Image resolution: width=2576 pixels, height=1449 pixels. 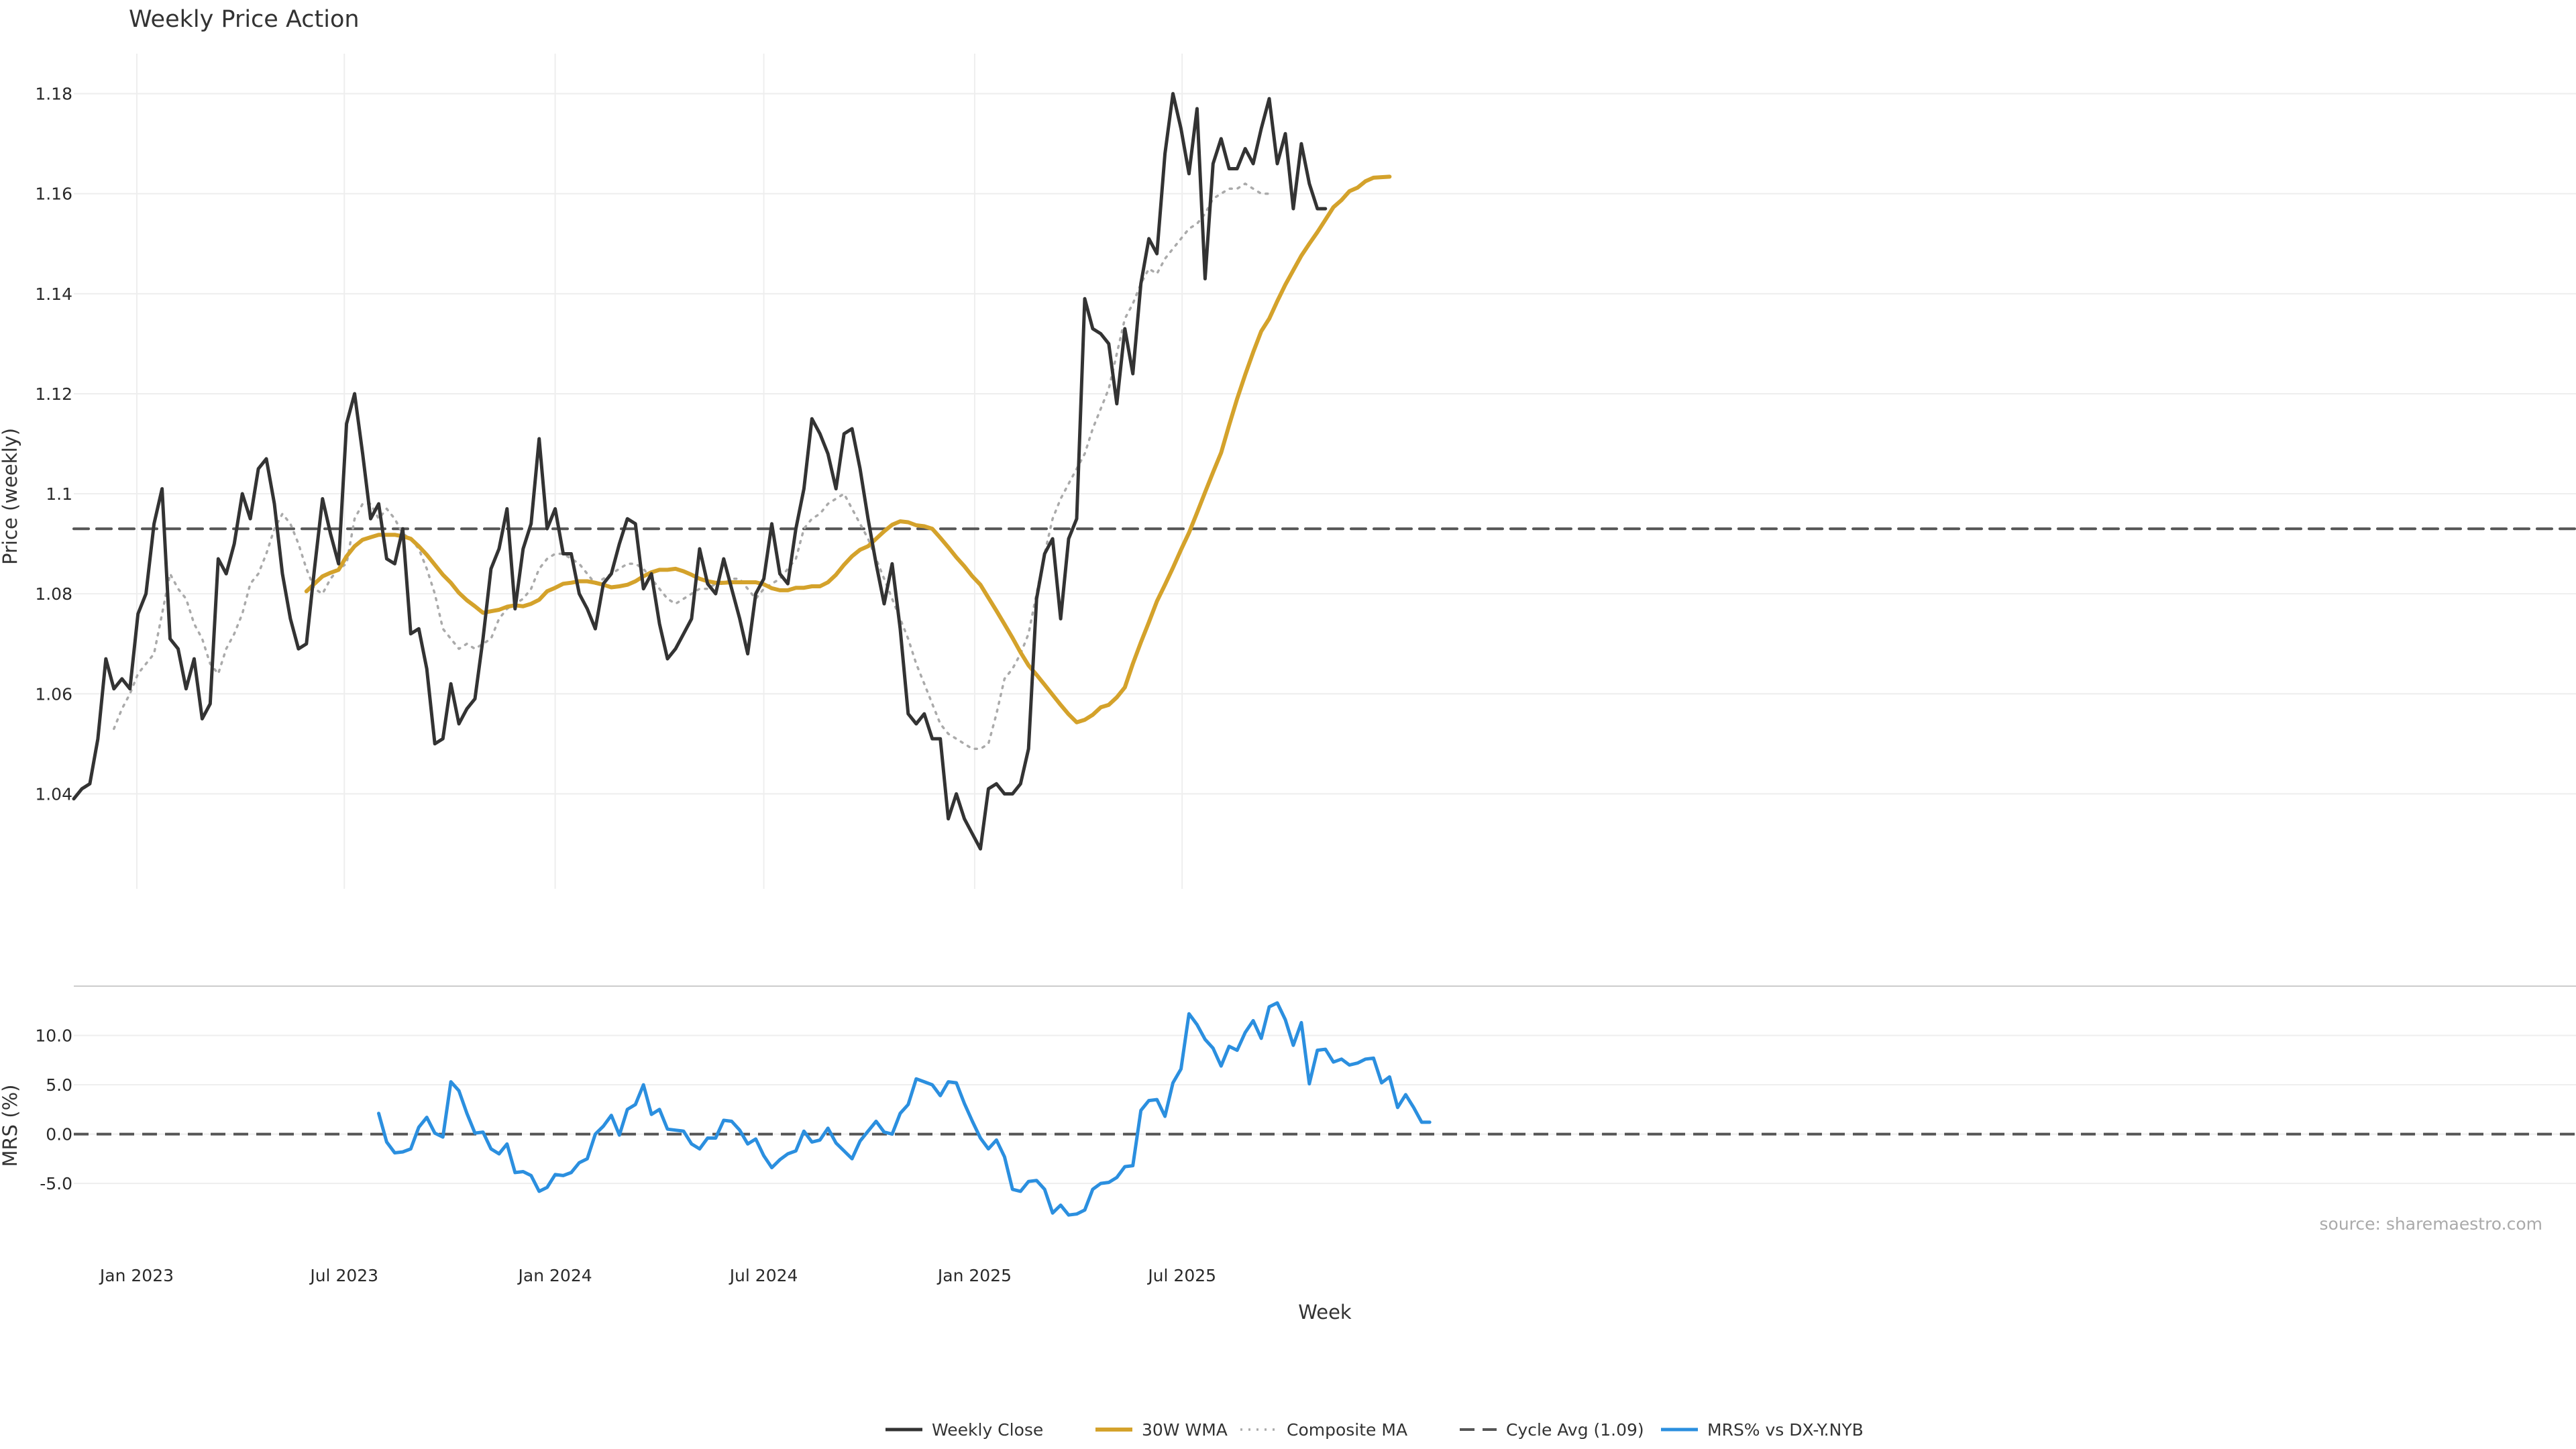 I want to click on mrs-line, so click(x=904, y=1109).